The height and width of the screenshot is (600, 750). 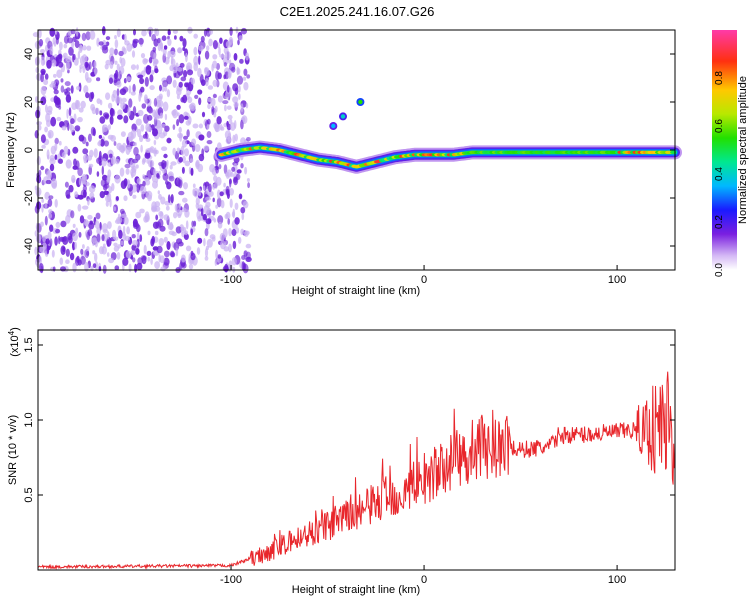 What do you see at coordinates (719, 270) in the screenshot?
I see `colorbar-tick-label: 0.0` at bounding box center [719, 270].